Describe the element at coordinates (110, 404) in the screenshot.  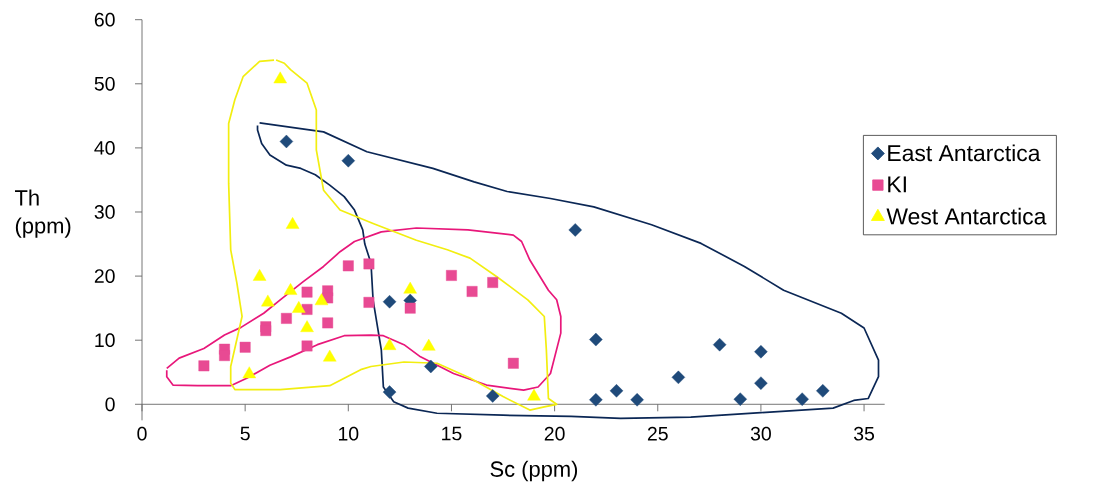
I see `y-tick-label: 0` at that location.